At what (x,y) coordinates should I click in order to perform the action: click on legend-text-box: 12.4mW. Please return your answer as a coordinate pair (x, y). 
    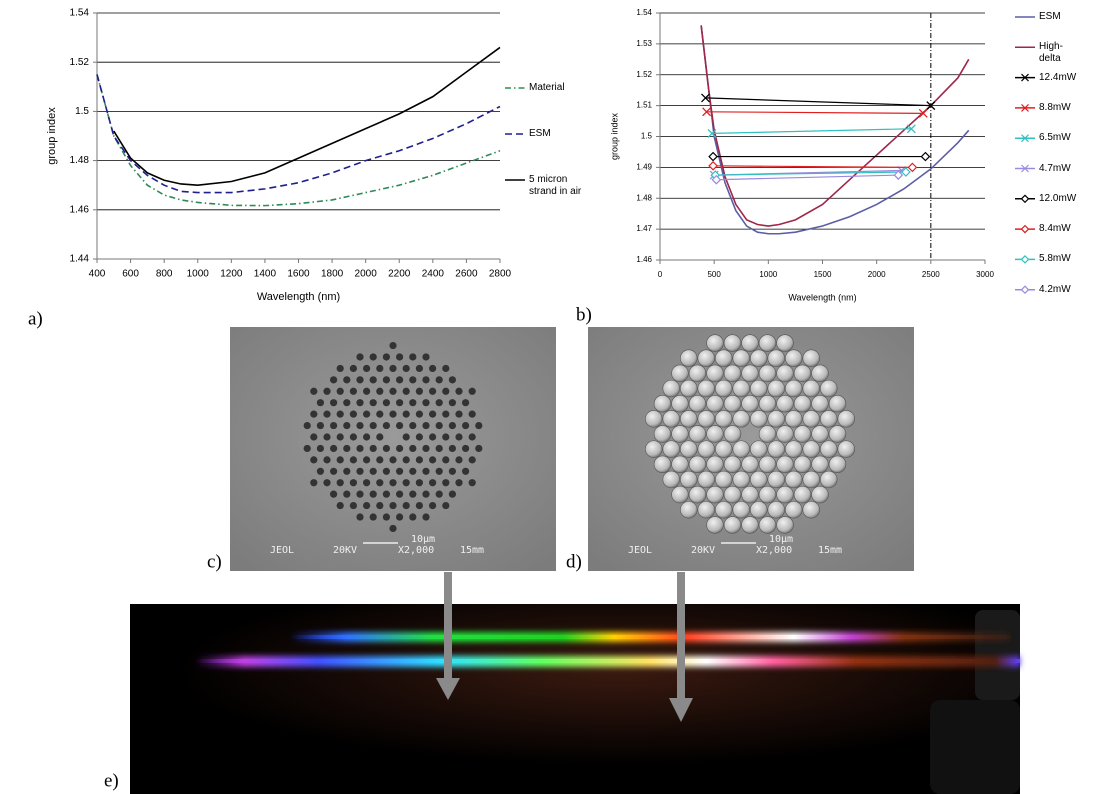
    Looking at the image, I should click on (1057, 77).